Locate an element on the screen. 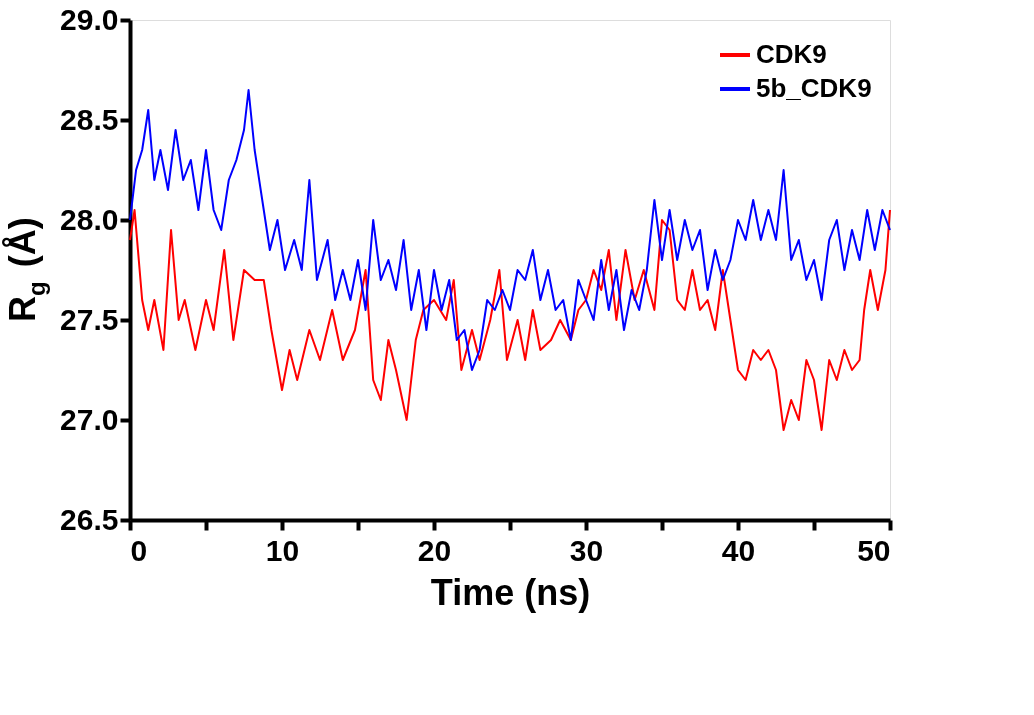 This screenshot has width=1034, height=715. x-tick-label: 10 is located at coordinates (282, 550).